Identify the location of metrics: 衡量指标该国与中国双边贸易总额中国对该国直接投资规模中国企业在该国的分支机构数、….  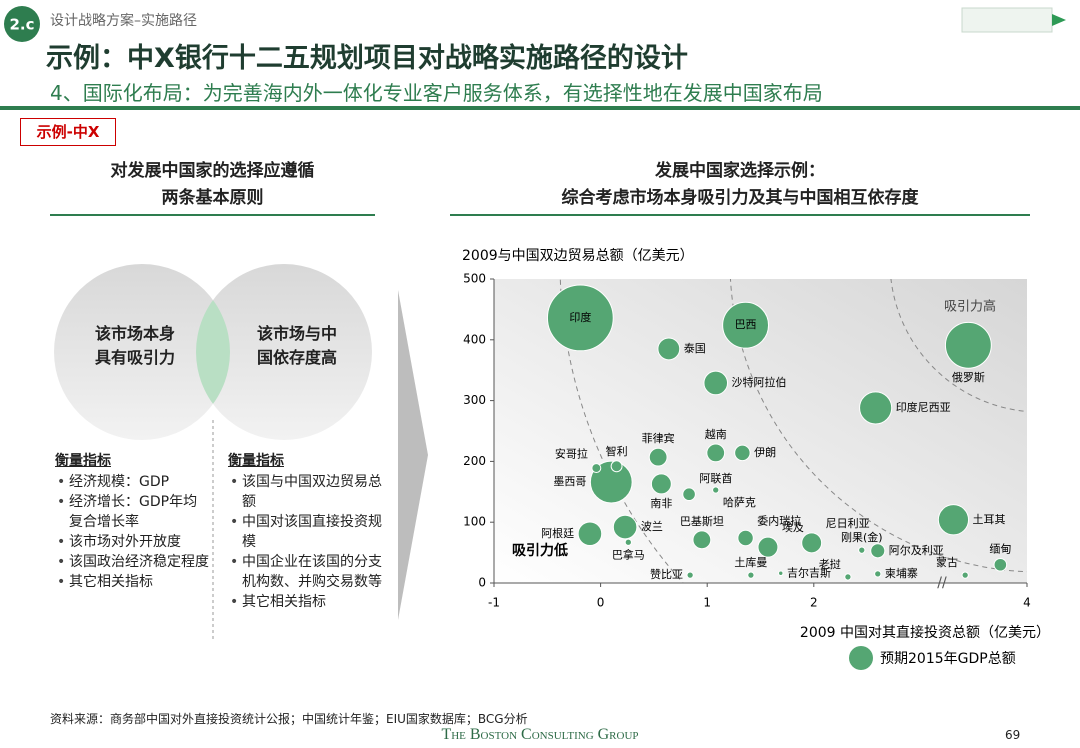
(308, 531).